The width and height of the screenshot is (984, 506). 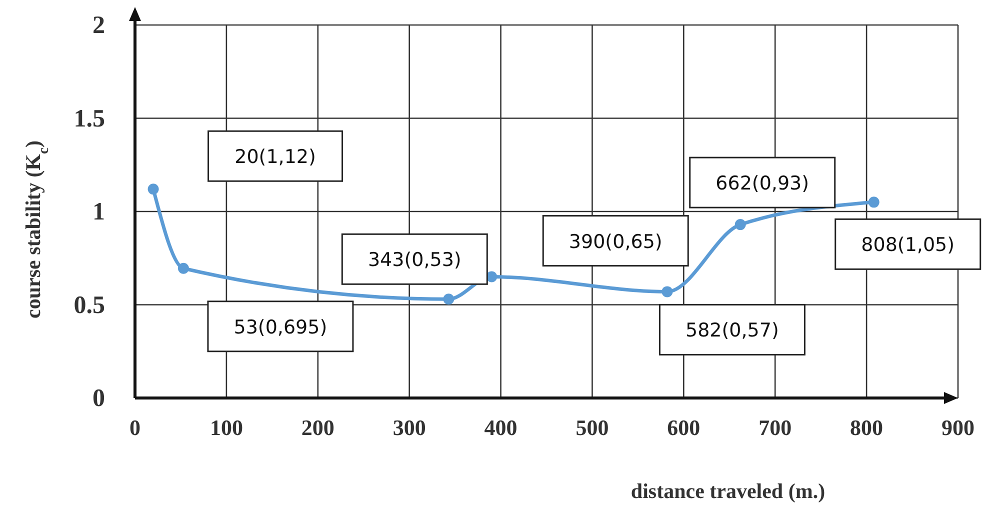 I want to click on annotation: 390(0,65), so click(x=615, y=241).